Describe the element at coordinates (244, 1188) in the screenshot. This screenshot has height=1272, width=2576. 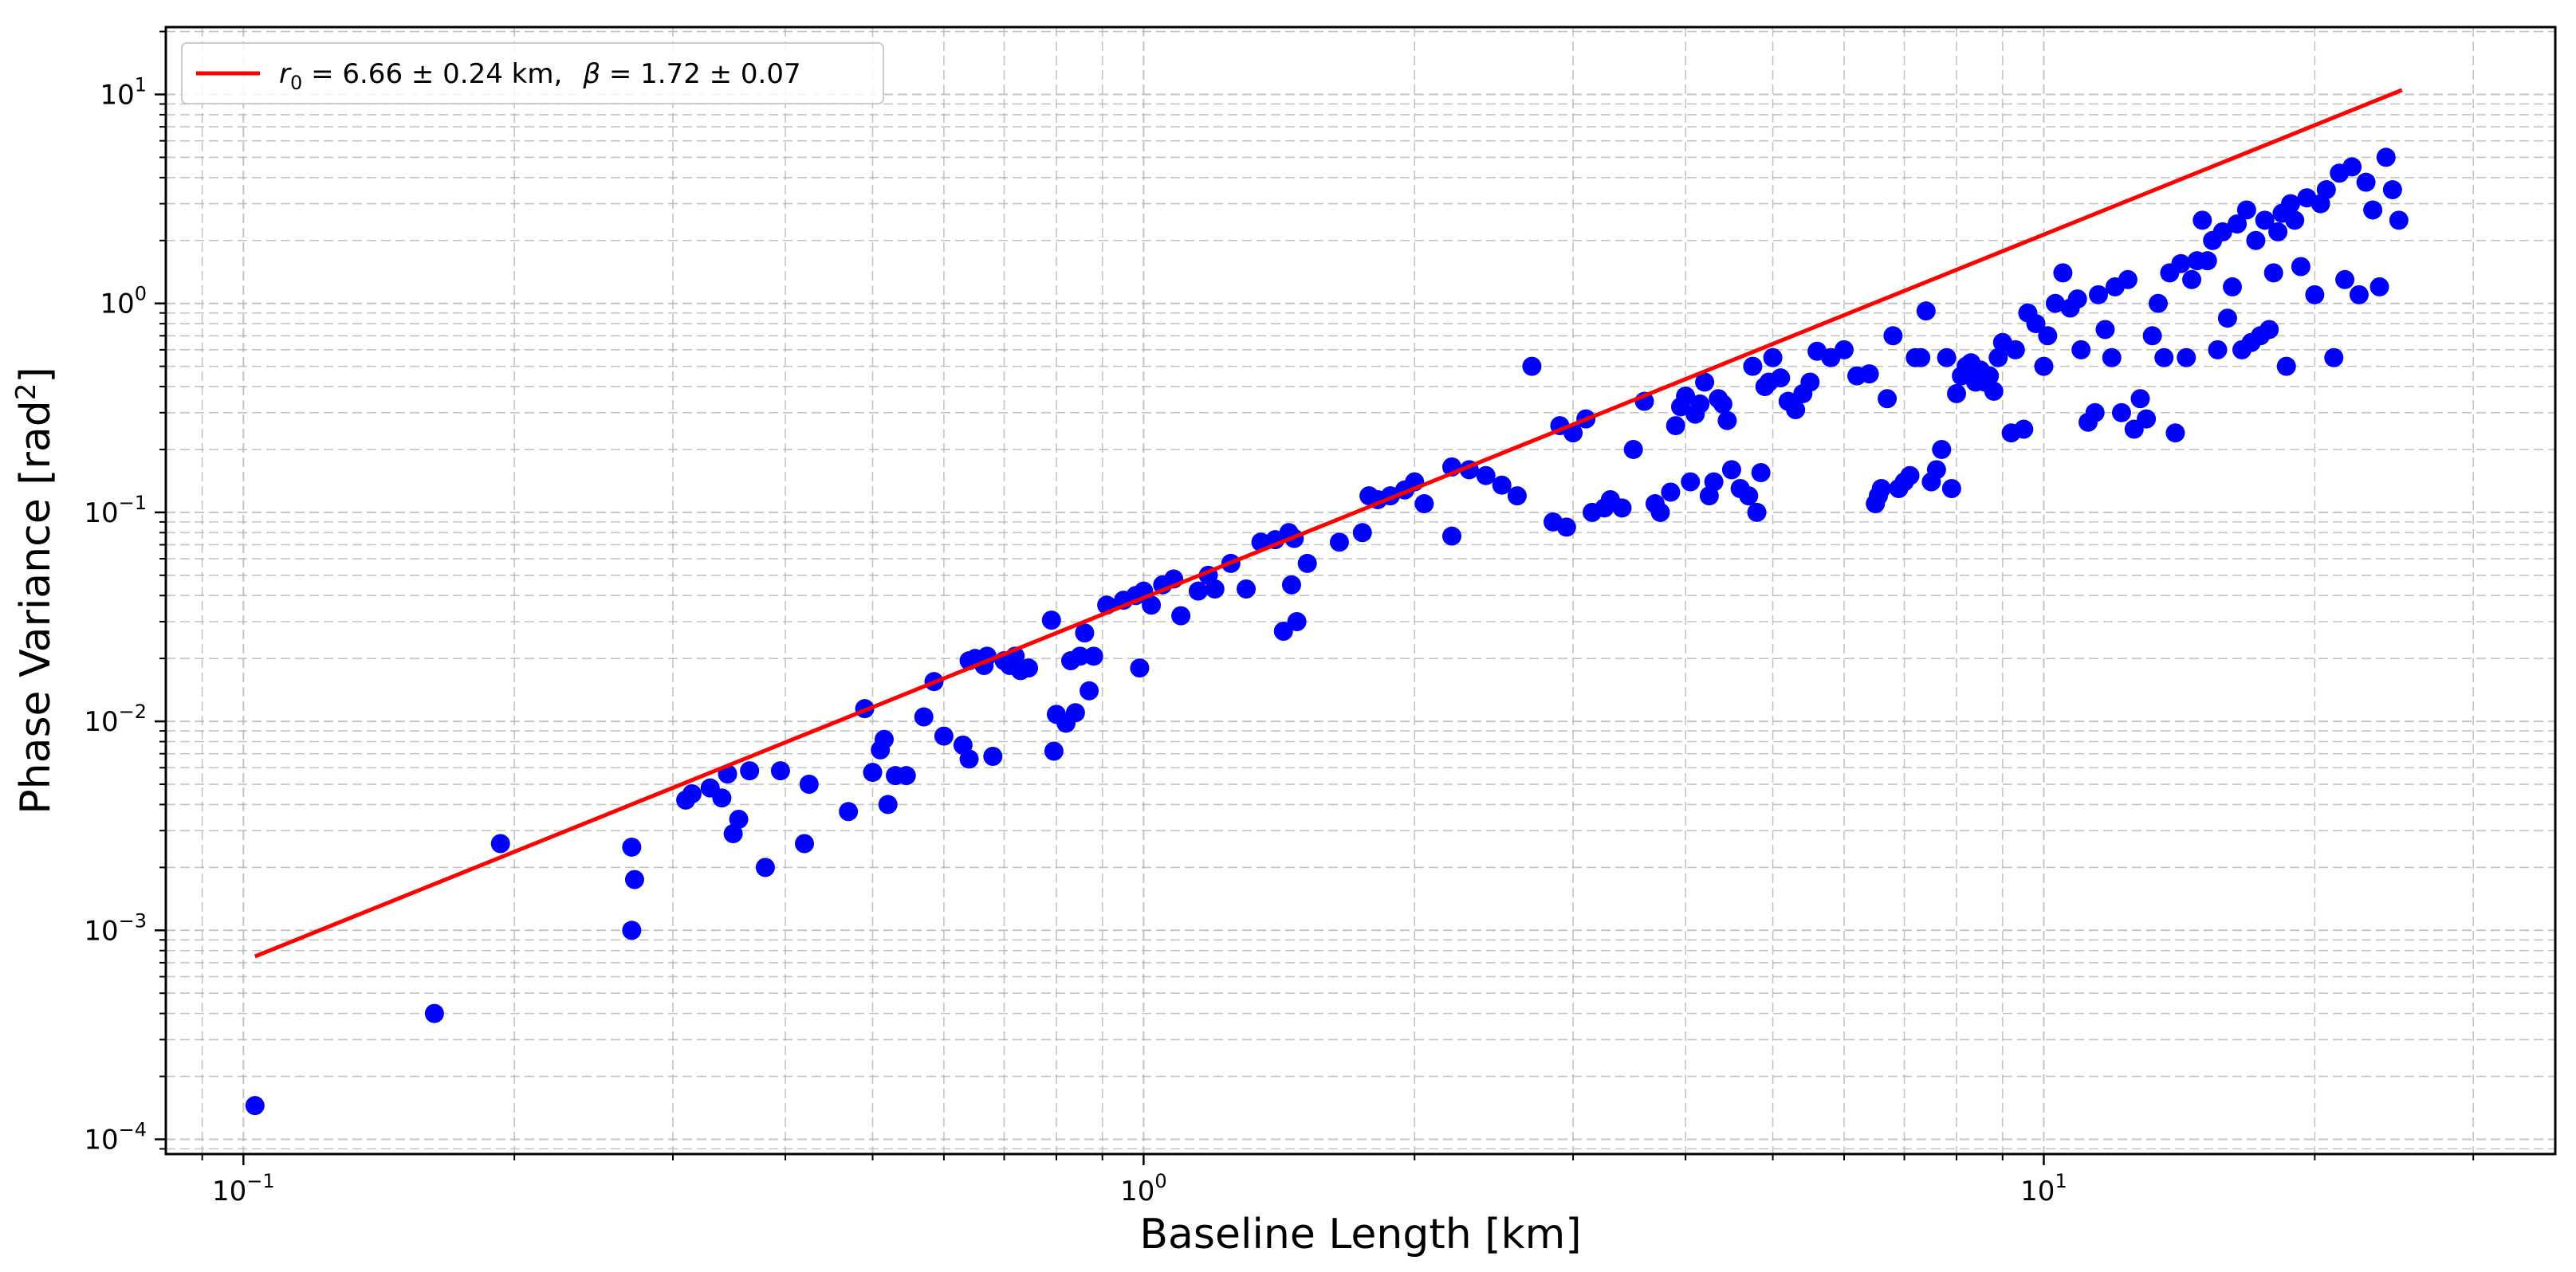
I see `x-tick-label: 10⁻¹` at that location.